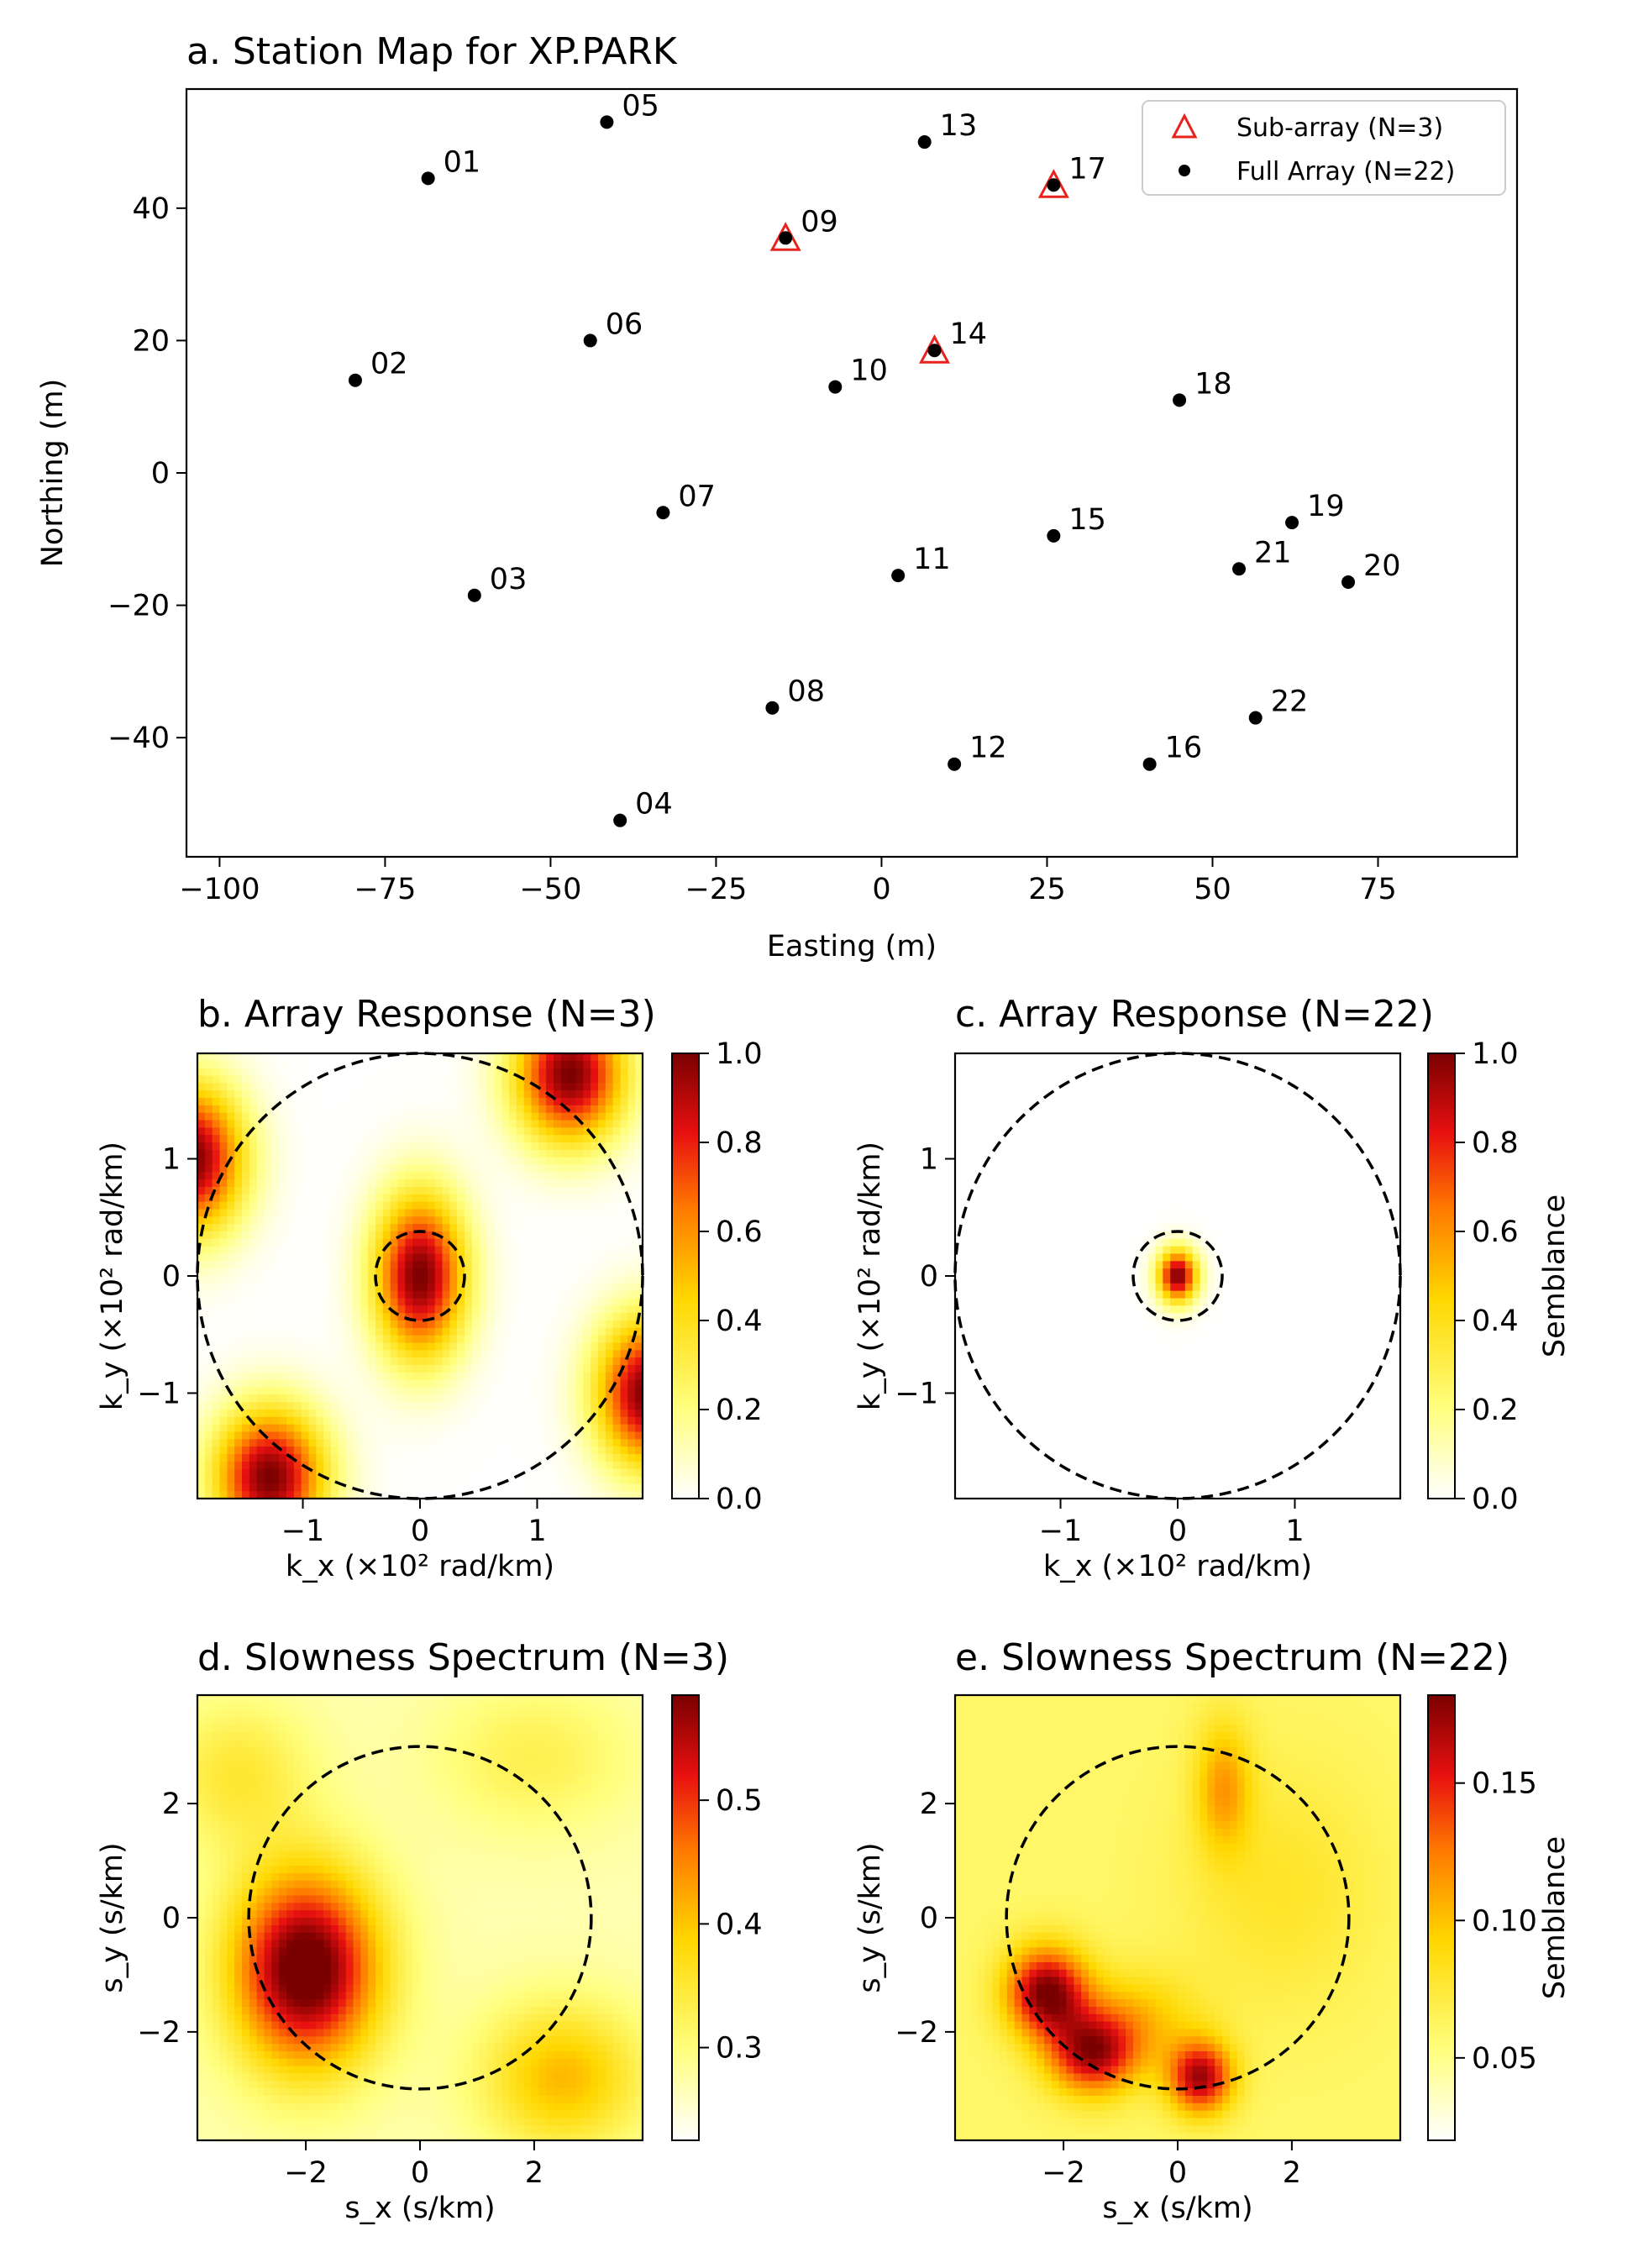 This screenshot has width=1638, height=2268. I want to click on x-tick-label: 50, so click(1212, 889).